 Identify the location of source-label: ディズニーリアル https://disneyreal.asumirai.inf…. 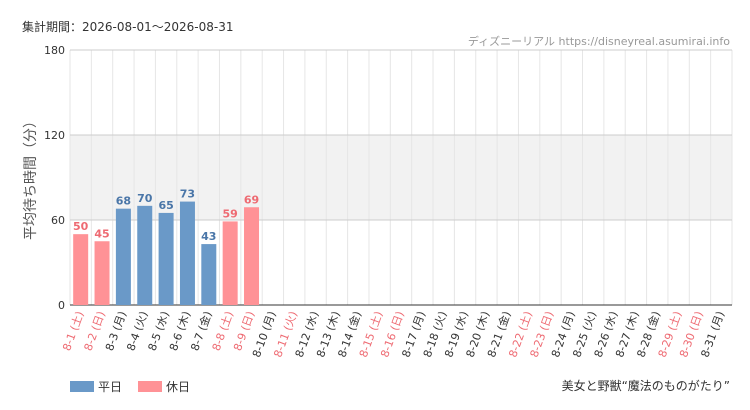
(598, 41).